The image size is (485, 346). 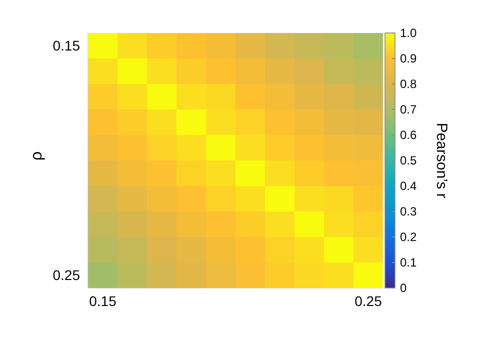 I want to click on color-bar-label: 0.7, so click(x=409, y=109).